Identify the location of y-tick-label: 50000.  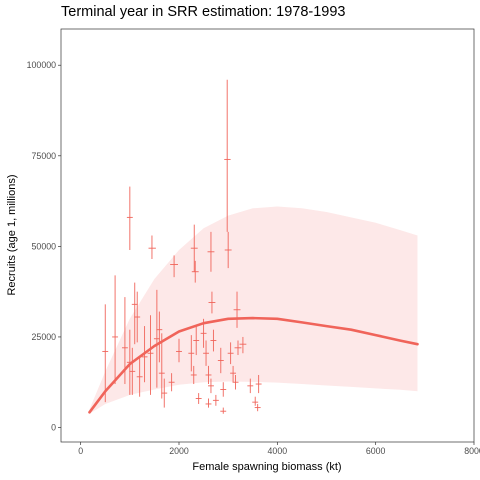
(44, 246).